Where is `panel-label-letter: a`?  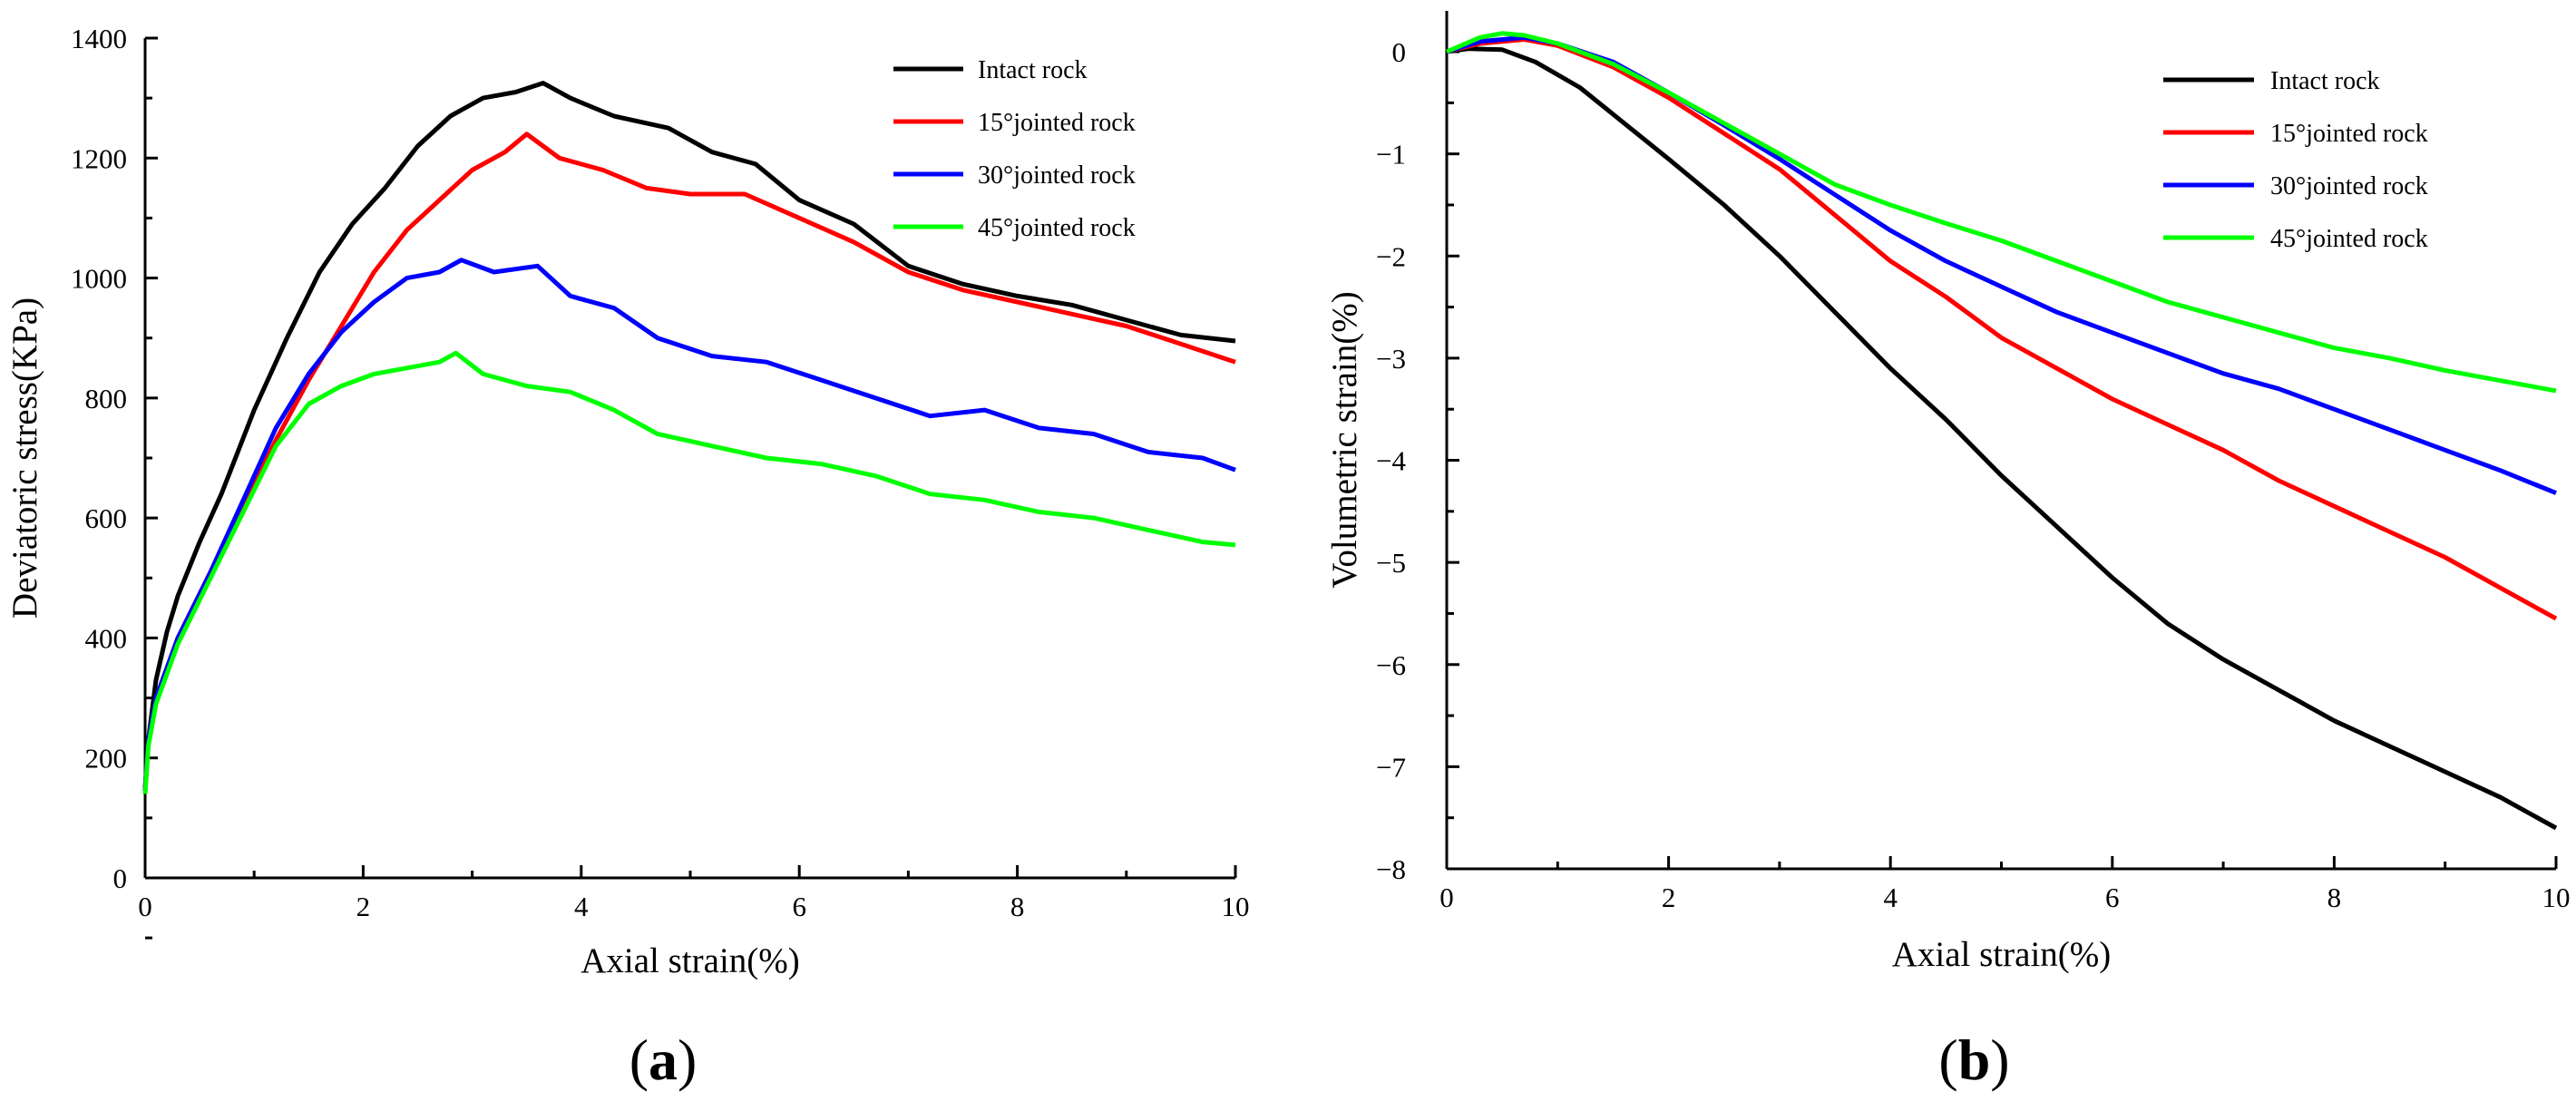
panel-label-letter: a is located at coordinates (663, 1060).